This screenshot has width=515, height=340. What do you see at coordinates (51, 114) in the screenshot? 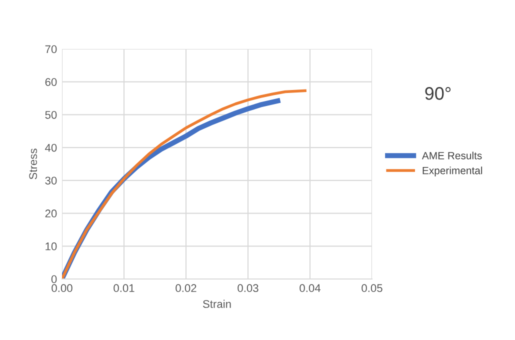
I see `y-tick-label: 50` at bounding box center [51, 114].